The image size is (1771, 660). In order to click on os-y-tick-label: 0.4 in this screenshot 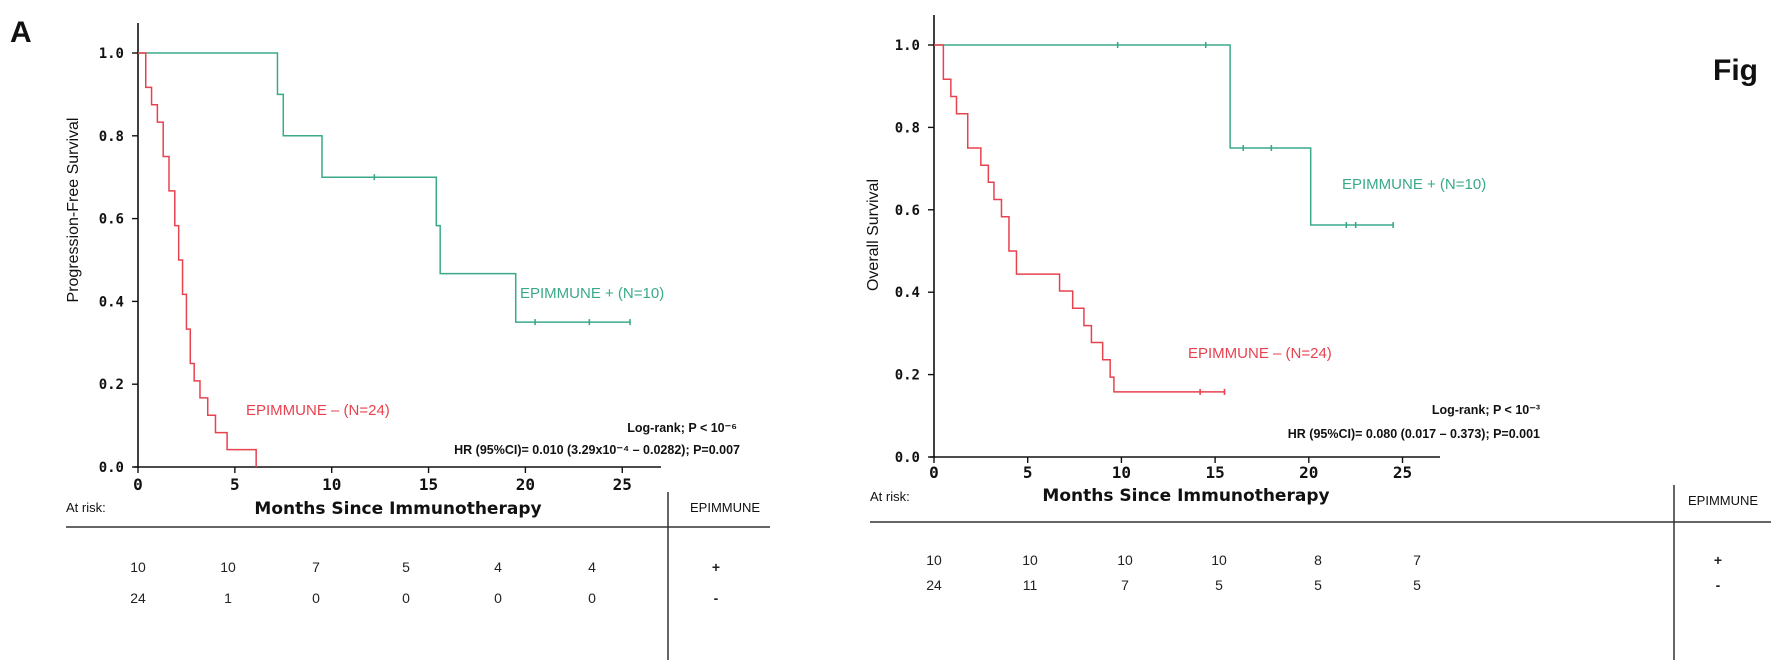, I will do `click(907, 293)`.